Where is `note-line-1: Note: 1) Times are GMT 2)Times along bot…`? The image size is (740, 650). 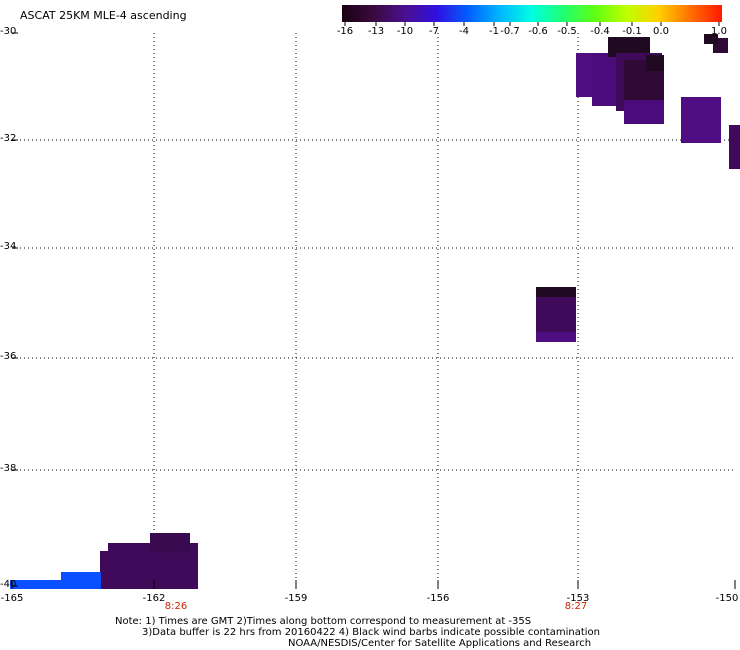 note-line-1: Note: 1) Times are GMT 2)Times along bot… is located at coordinates (323, 621).